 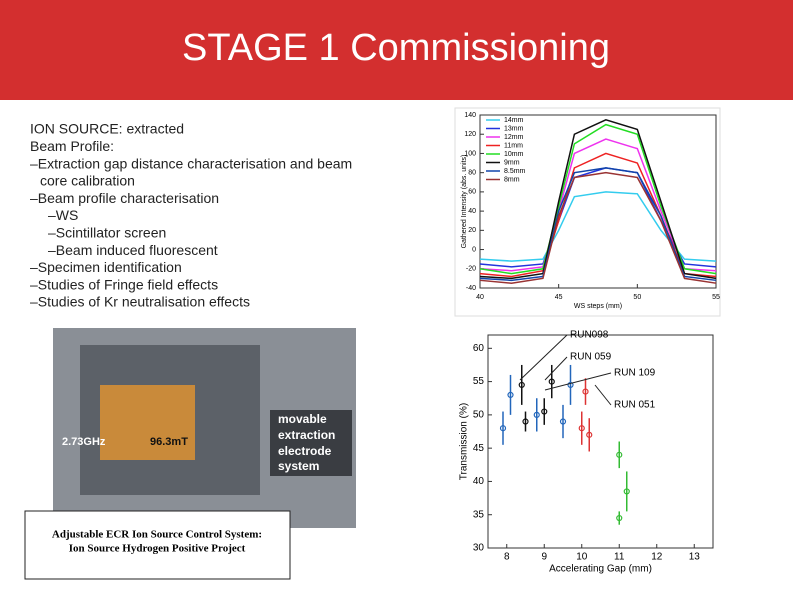 What do you see at coordinates (157, 549) in the screenshot?
I see `paper-subtitle: Ion Source Hydrogen Positive Project` at bounding box center [157, 549].